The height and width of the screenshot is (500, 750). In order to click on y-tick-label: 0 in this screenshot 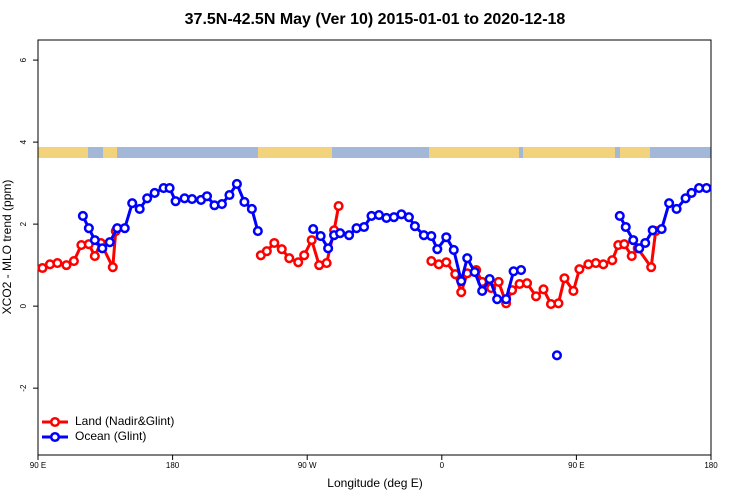, I will do `click(23, 305)`.